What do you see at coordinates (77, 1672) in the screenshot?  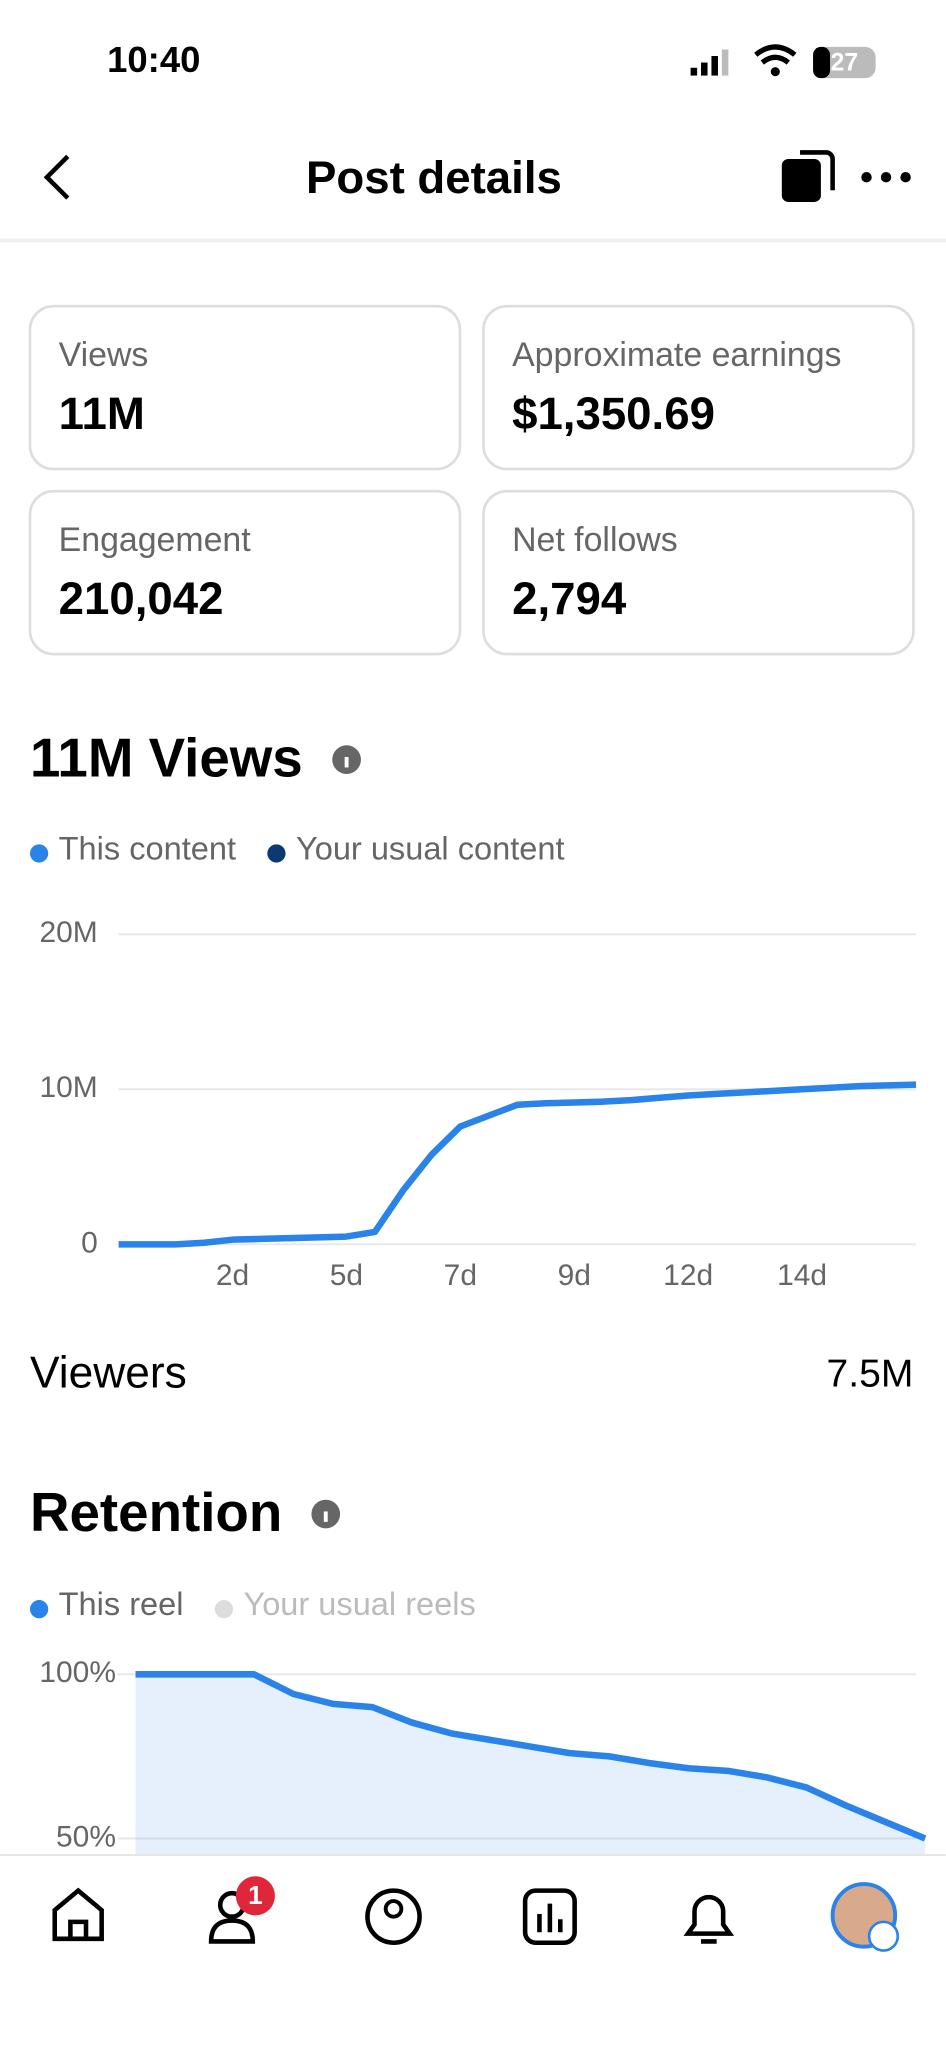 I see `y-tick-label: 100%` at bounding box center [77, 1672].